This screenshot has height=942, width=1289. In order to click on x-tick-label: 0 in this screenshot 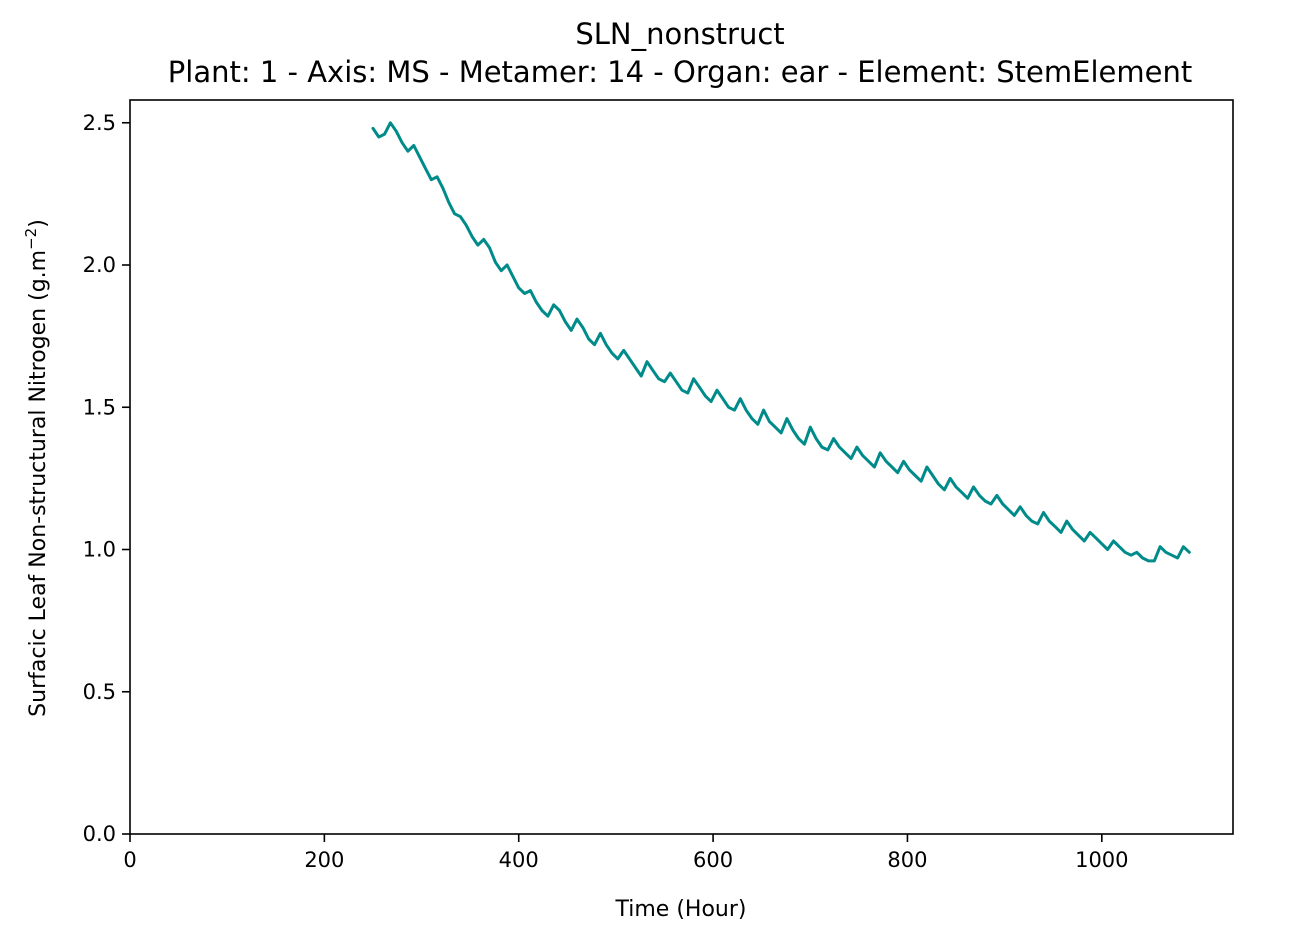, I will do `click(129, 860)`.